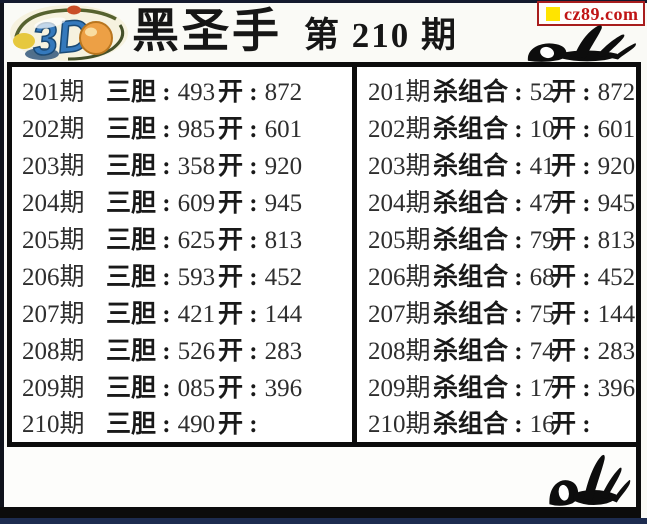 This screenshot has height=524, width=647. I want to click on pick-value: 41, so click(542, 167).